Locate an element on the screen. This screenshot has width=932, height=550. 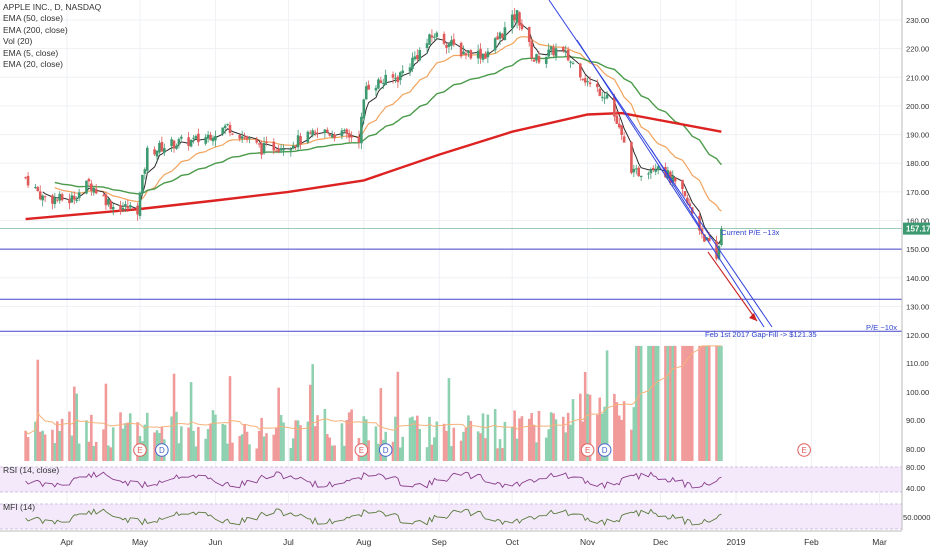
legend-ema200: EMA (200, close) is located at coordinates (35, 29).